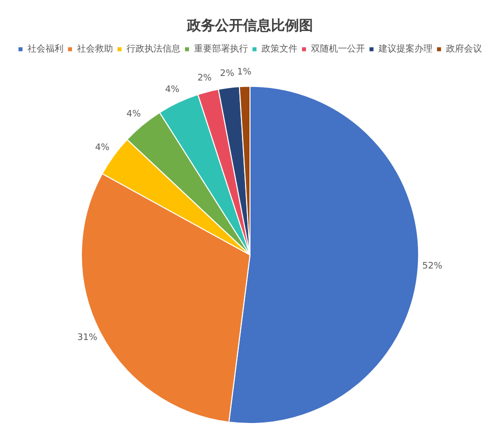 The image size is (500, 432). I want to click on legend-label: 政府会议, so click(464, 49).